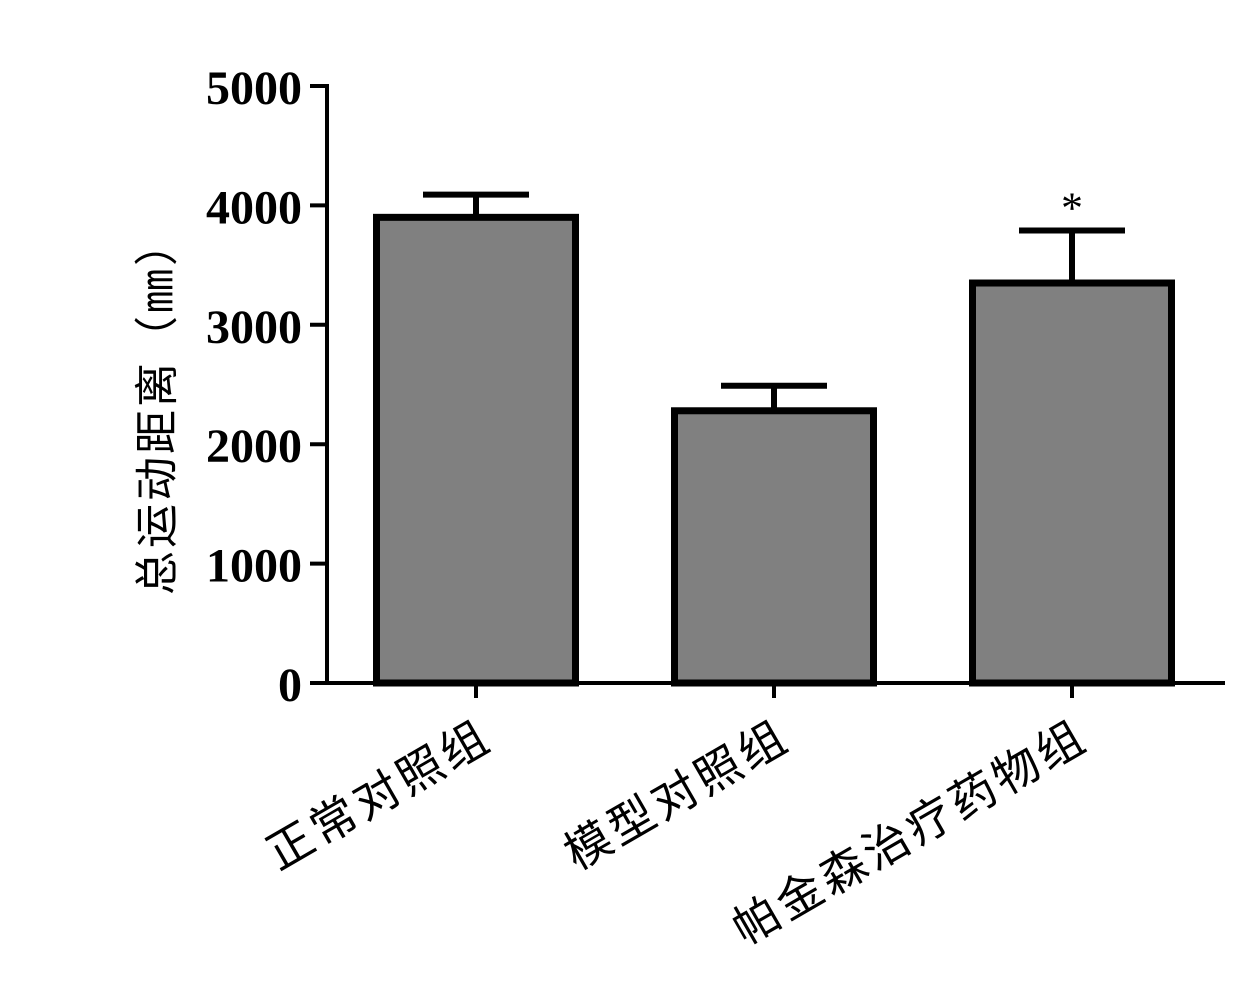 This screenshot has width=1253, height=992. I want to click on y-axis-label: 总运动距离（㎜）, so click(157, 407).